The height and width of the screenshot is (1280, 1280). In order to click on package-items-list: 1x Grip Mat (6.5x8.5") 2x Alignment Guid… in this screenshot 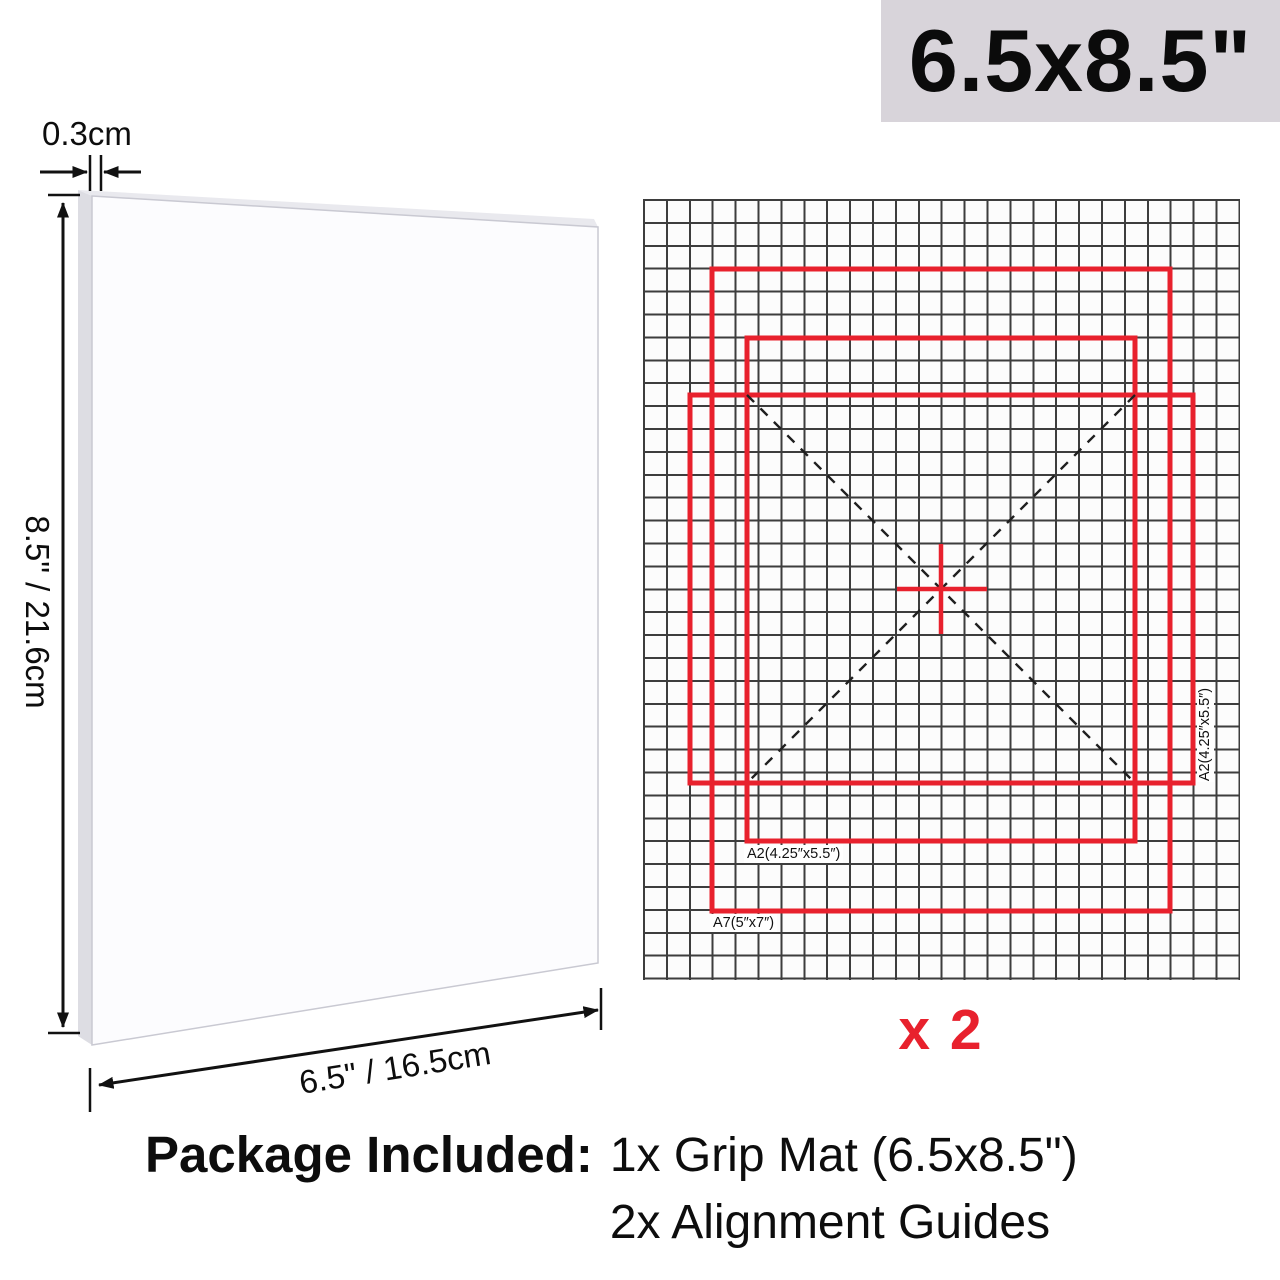, I will do `click(844, 1189)`.